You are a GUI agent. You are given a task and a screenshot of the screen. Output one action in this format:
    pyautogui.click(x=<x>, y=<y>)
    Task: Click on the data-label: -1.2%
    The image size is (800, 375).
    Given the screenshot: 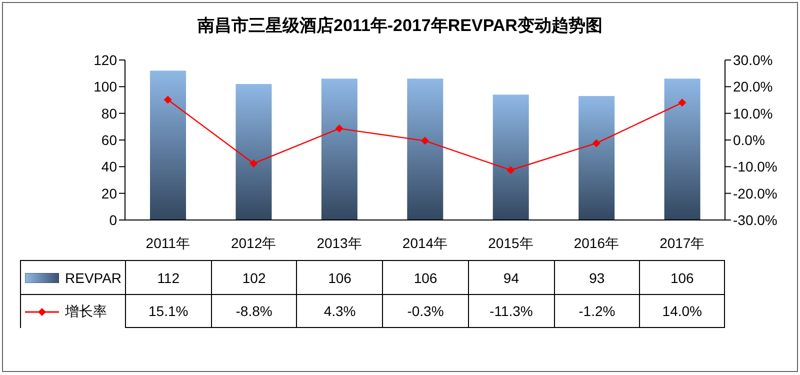 What is the action you would take?
    pyautogui.click(x=597, y=311)
    